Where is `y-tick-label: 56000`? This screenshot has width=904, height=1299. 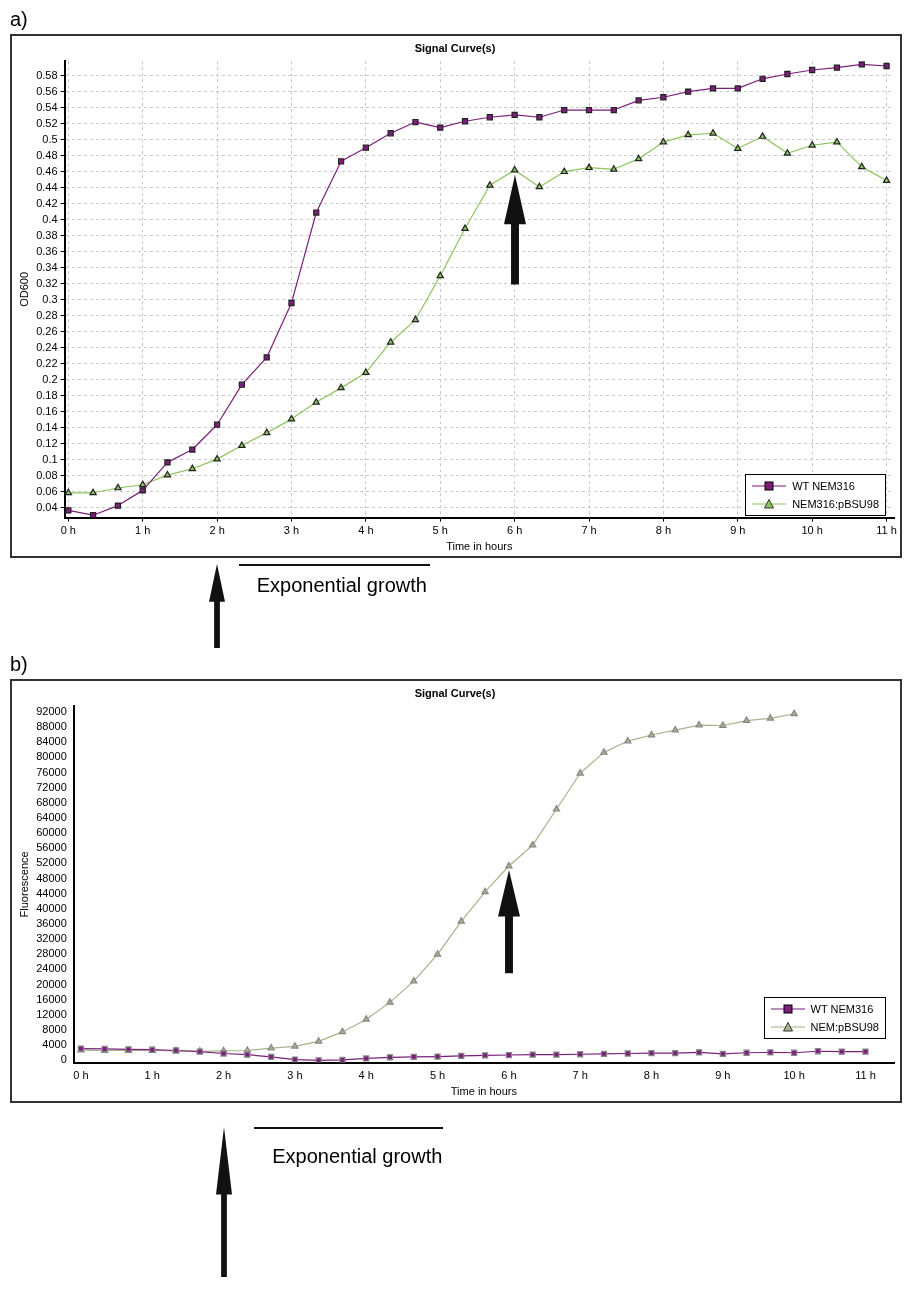 y-tick-label: 56000 is located at coordinates (51, 847).